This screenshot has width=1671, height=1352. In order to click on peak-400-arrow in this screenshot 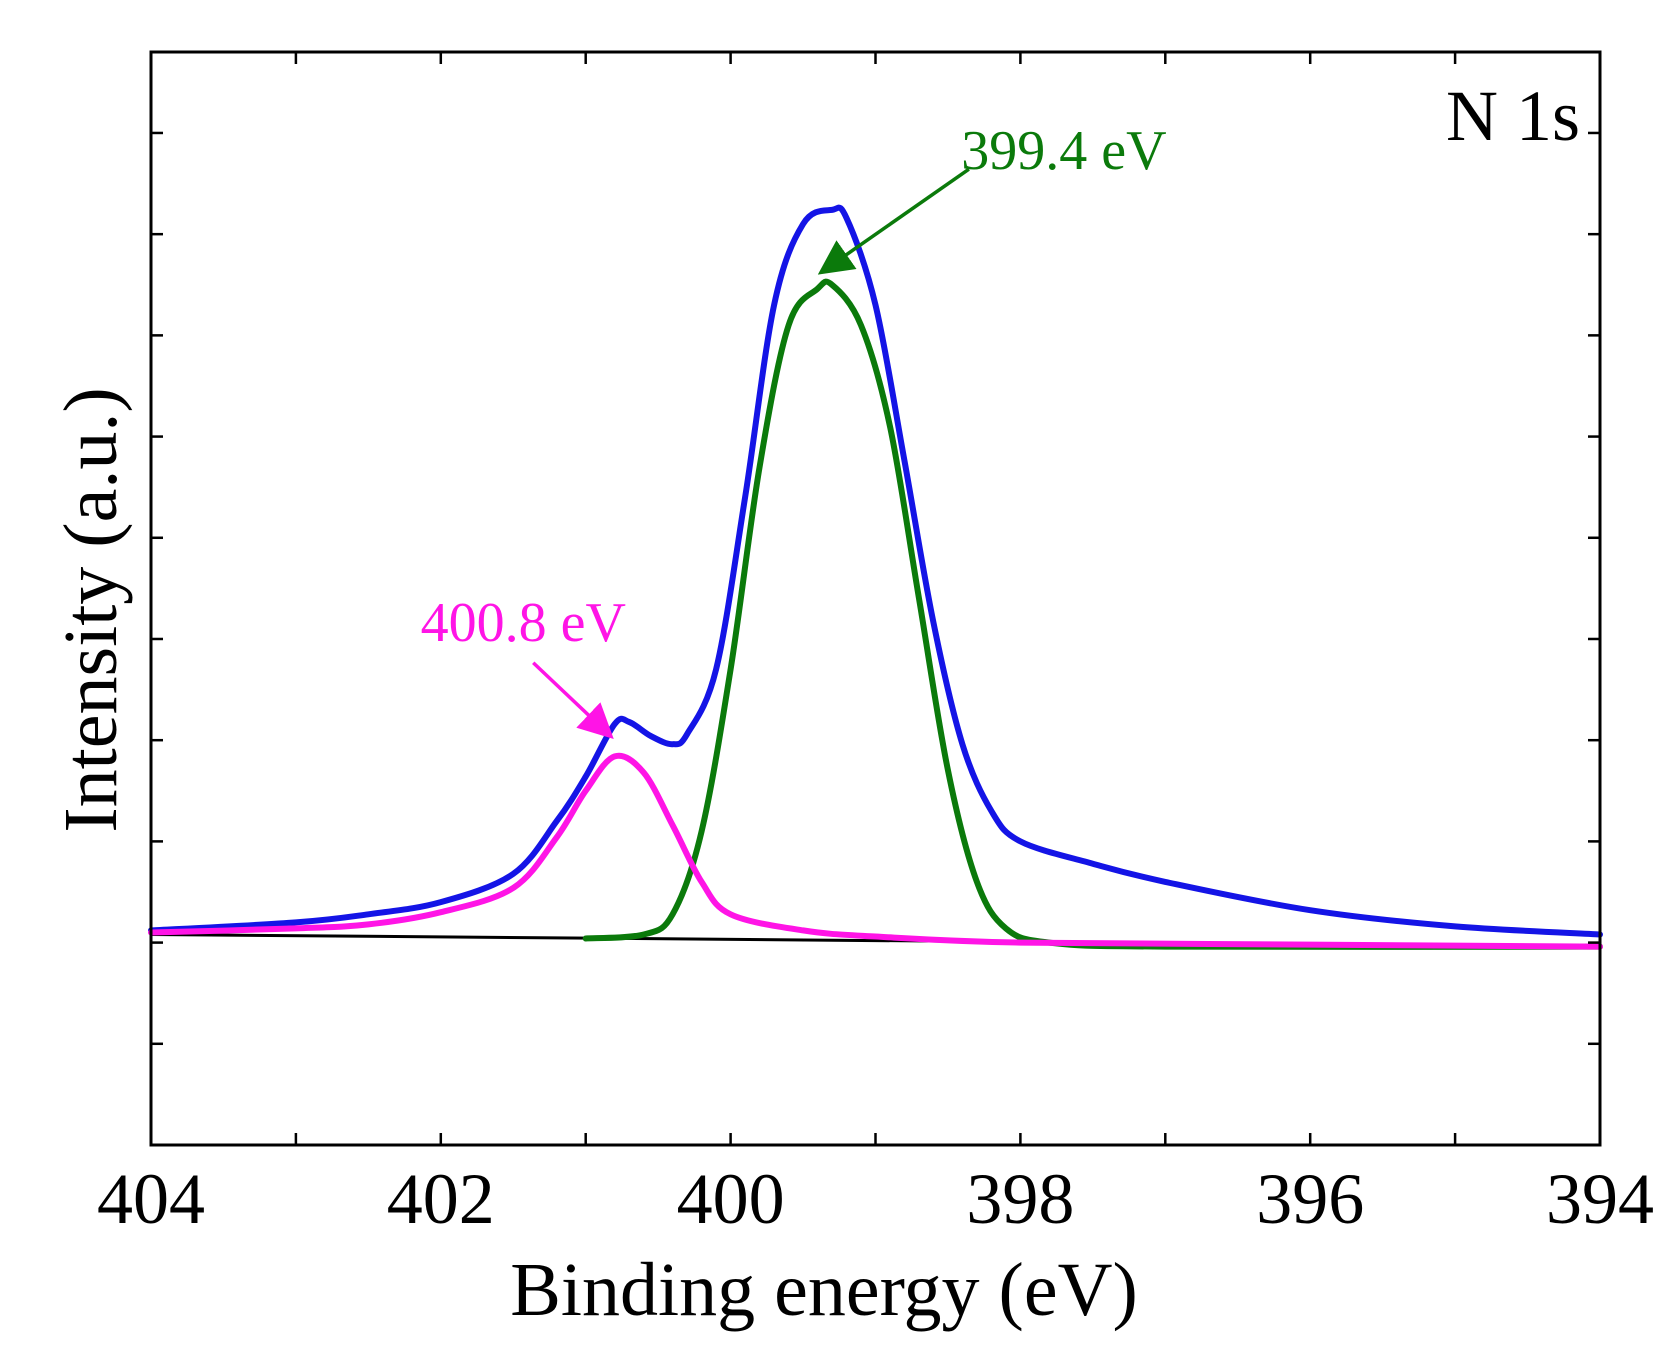, I will do `click(573, 700)`.